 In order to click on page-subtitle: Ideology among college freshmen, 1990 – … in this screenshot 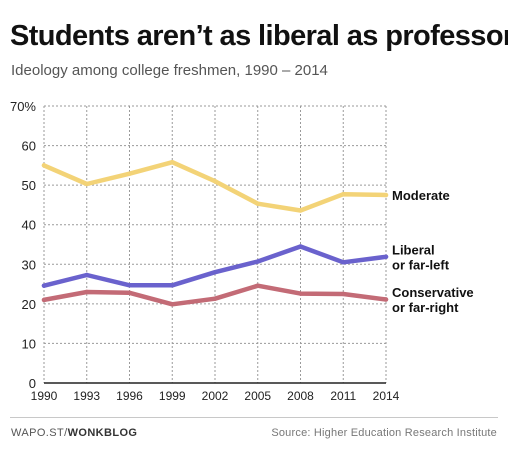, I will do `click(169, 70)`.